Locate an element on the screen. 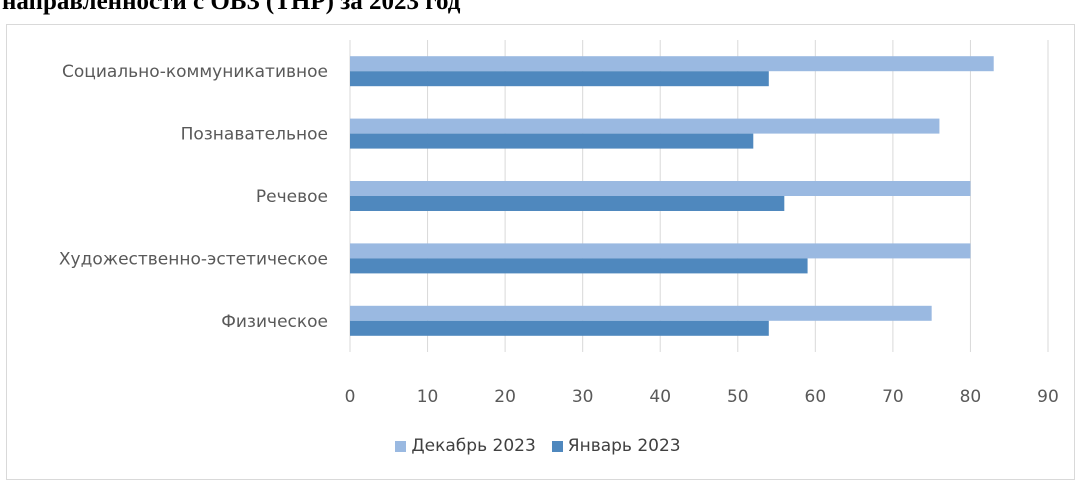 This screenshot has width=1076, height=480. category-label: Художественно-эстетическое is located at coordinates (193, 259).